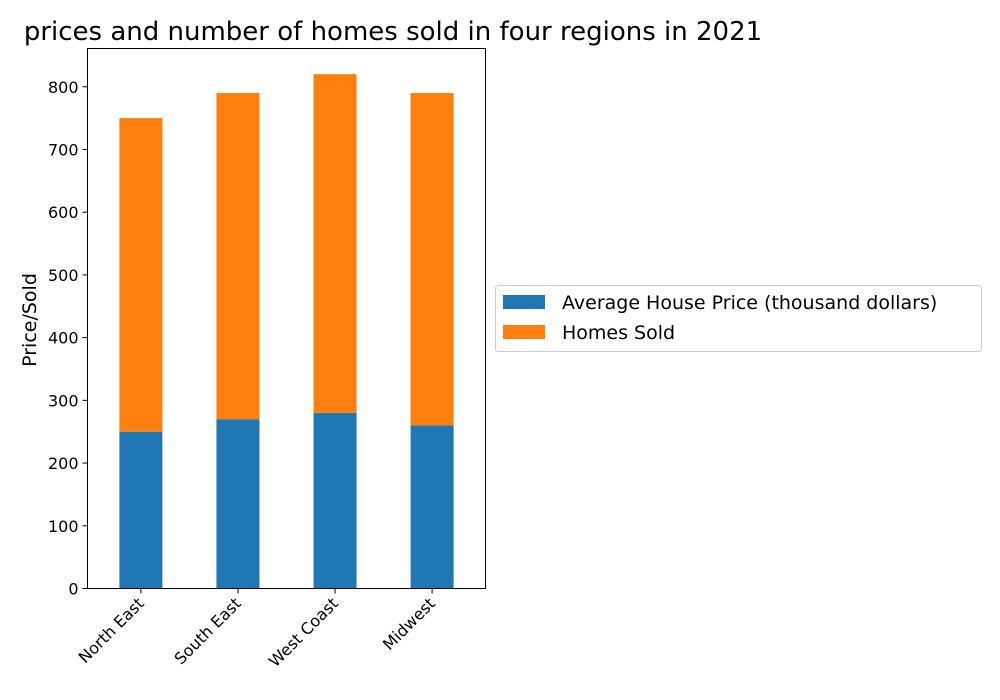 This screenshot has height=700, width=1000. I want to click on y-tick-label: 100, so click(63, 526).